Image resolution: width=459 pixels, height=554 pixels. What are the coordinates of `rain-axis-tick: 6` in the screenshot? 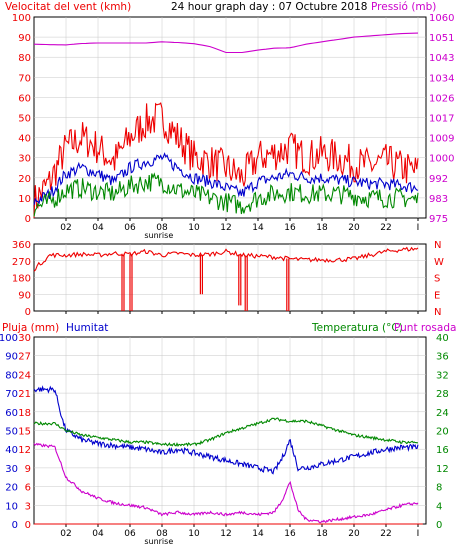 It's located at (28, 488).